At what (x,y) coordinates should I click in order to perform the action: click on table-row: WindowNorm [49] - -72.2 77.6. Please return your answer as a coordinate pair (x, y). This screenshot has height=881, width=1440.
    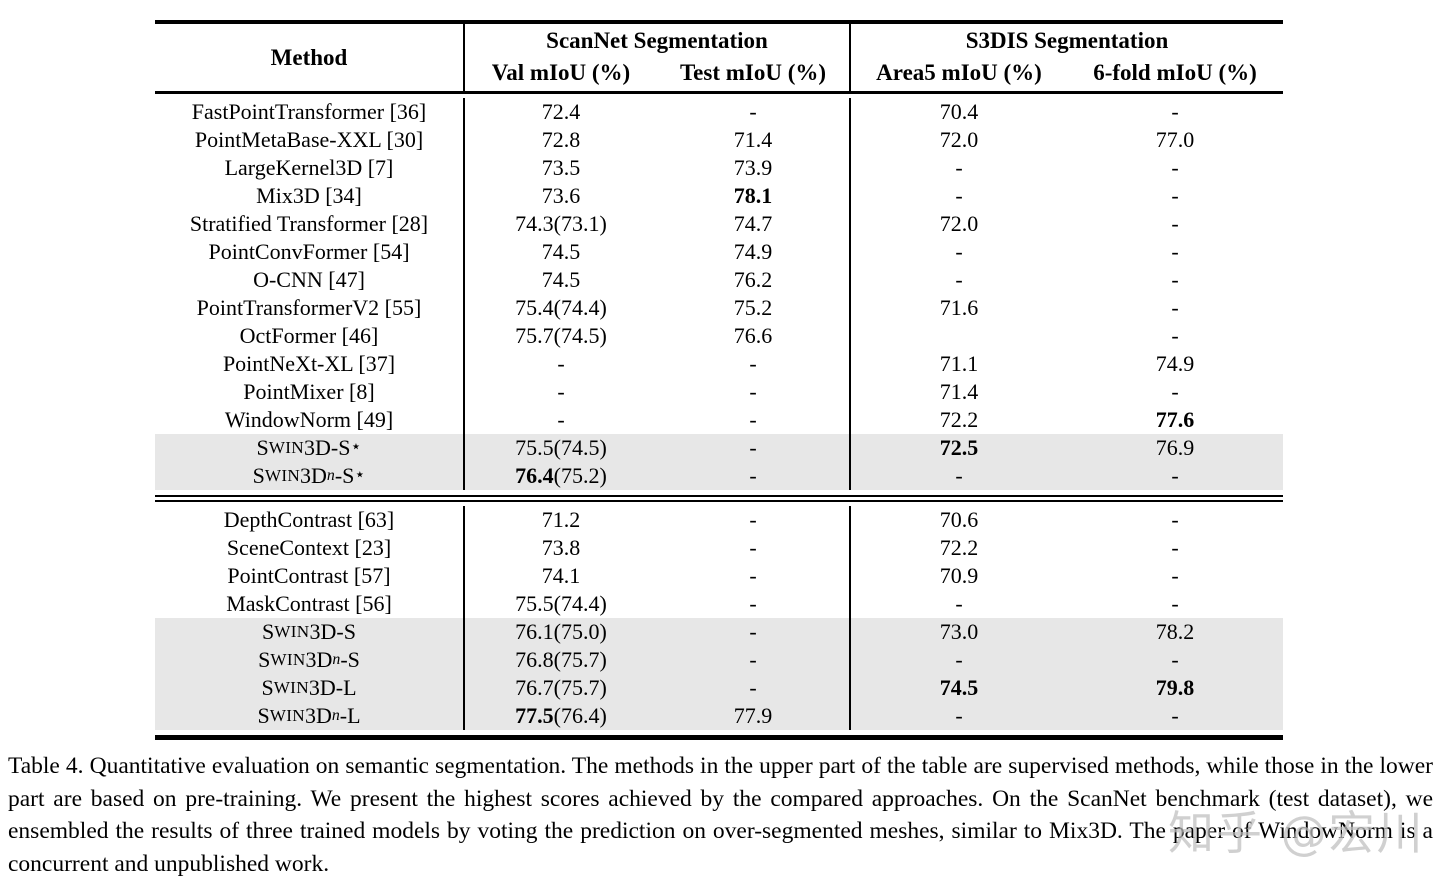
    Looking at the image, I should click on (719, 420).